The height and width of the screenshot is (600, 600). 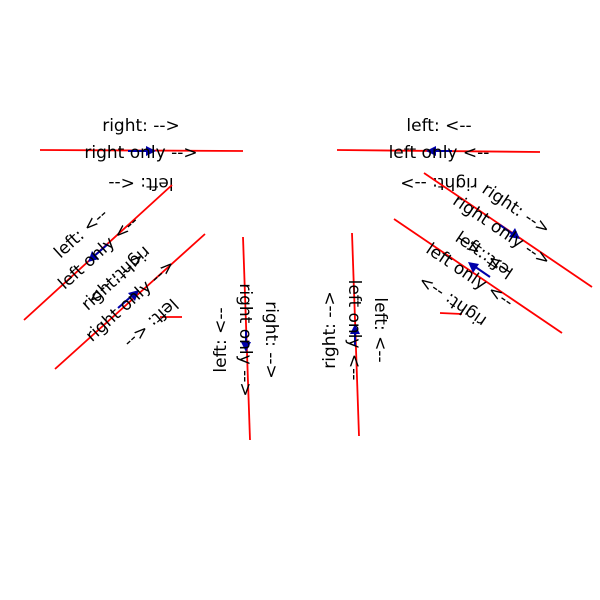 I want to click on group-center-left-vertical: left: <-- right only --> right: -->, so click(x=246, y=338).